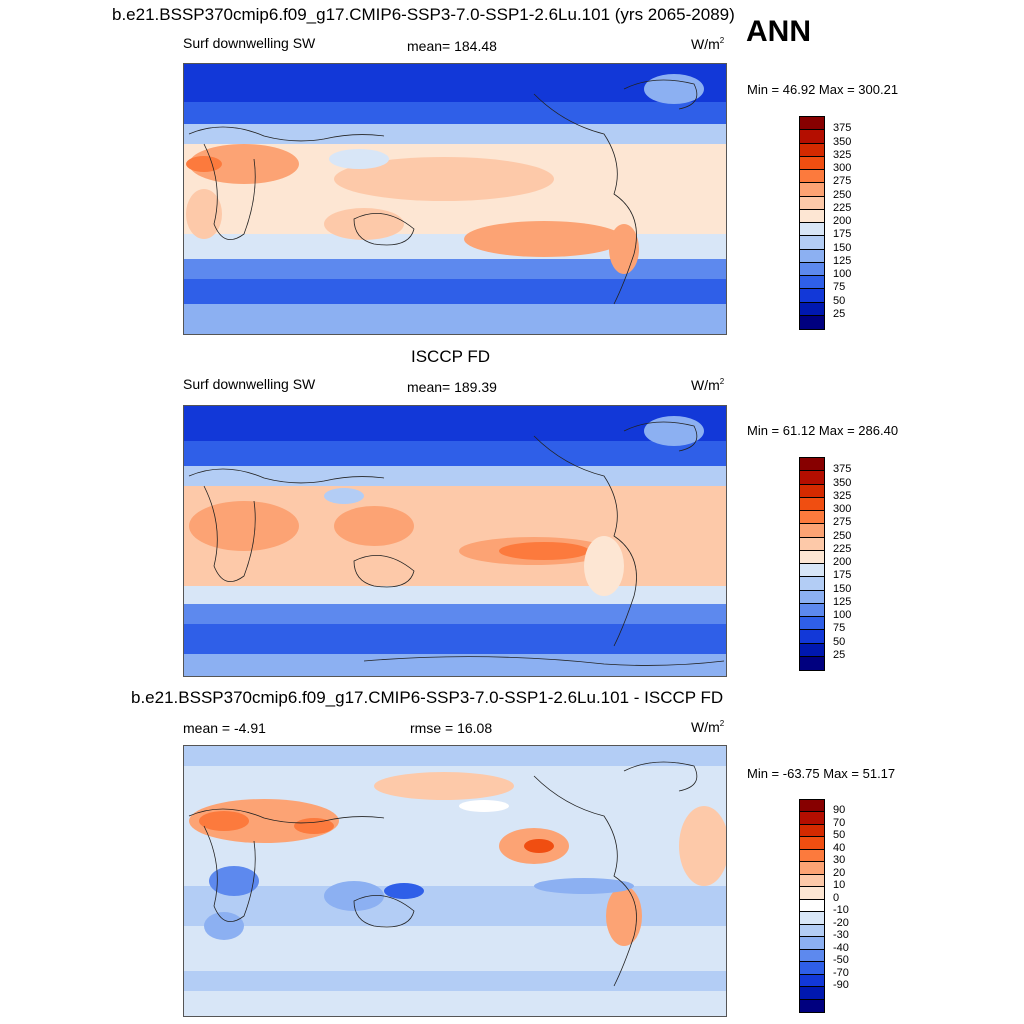 This screenshot has height=1024, width=1024. What do you see at coordinates (839, 847) in the screenshot?
I see `colorbar-tick-label: 40` at bounding box center [839, 847].